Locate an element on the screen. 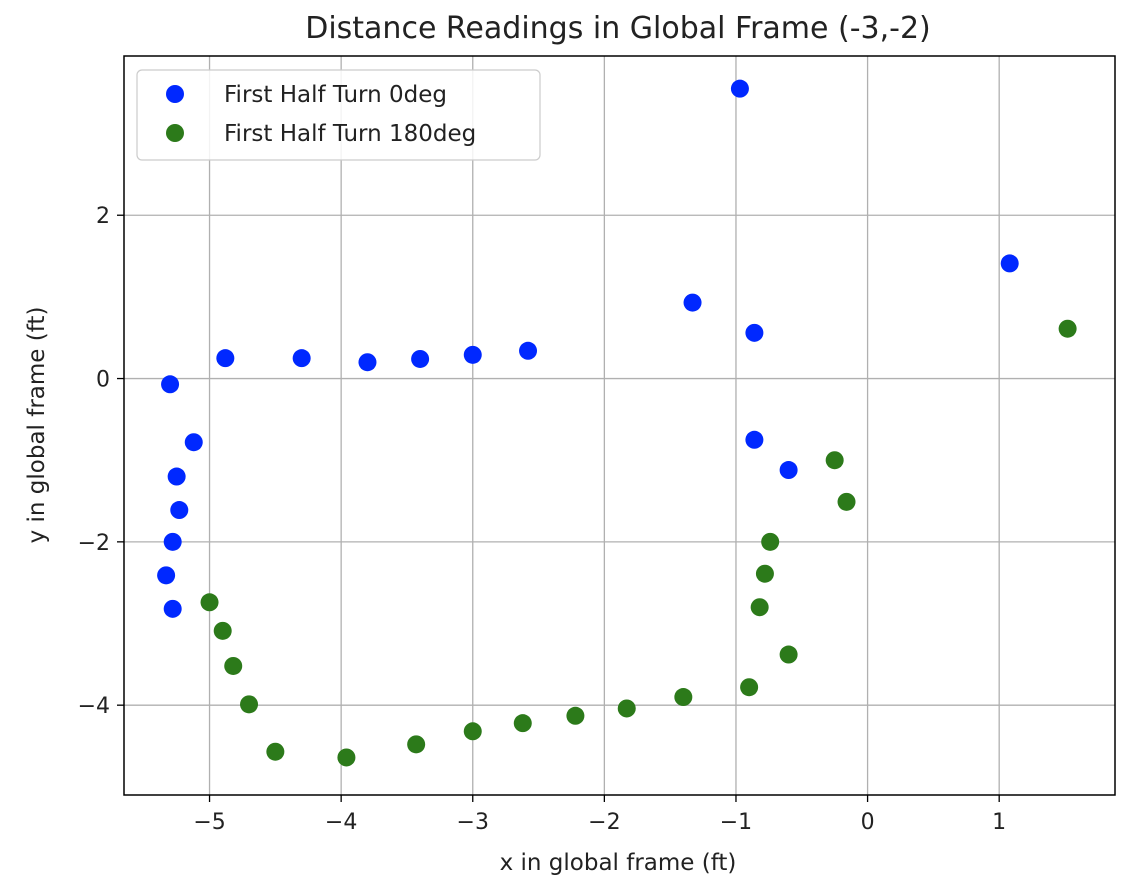 This screenshot has width=1144, height=888. x-tick-label: −3 is located at coordinates (473, 822).